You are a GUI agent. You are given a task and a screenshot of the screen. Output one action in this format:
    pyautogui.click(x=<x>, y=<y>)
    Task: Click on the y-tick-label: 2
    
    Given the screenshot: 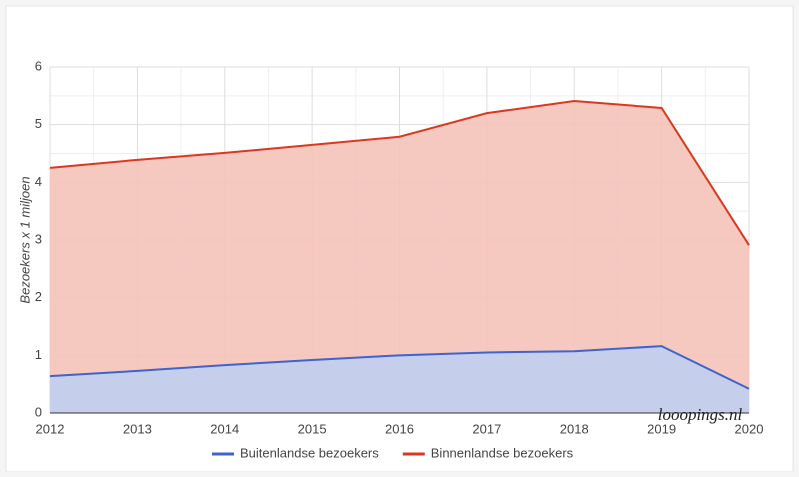 What is the action you would take?
    pyautogui.click(x=38, y=296)
    